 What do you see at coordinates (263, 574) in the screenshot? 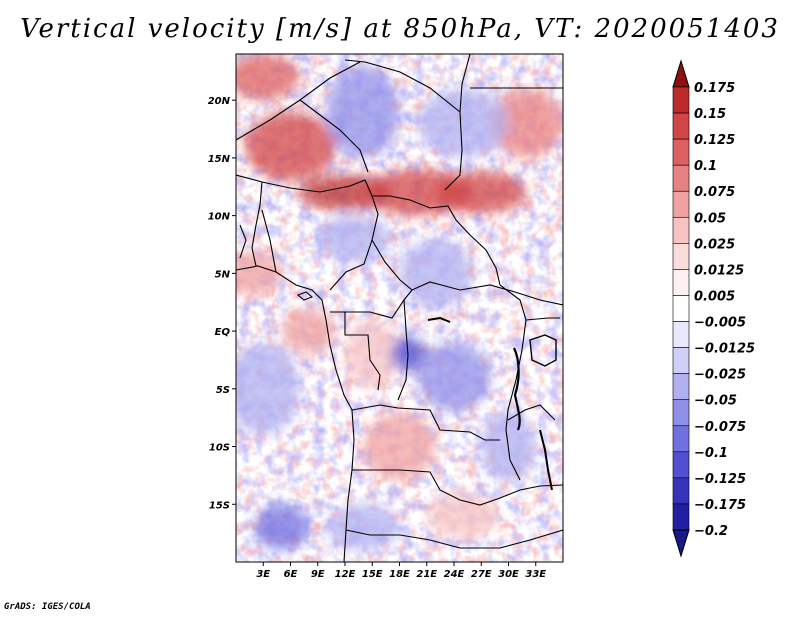
I see `x-tick-label: 3E` at bounding box center [263, 574].